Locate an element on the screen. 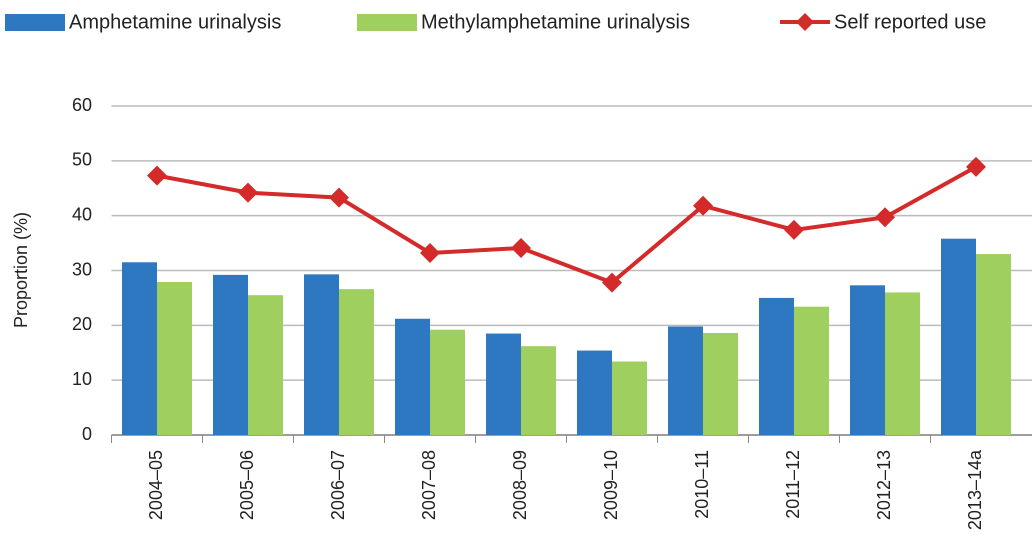 Image resolution: width=1032 pixels, height=557 pixels. x-tick-label: 2004–05 is located at coordinates (156, 485).